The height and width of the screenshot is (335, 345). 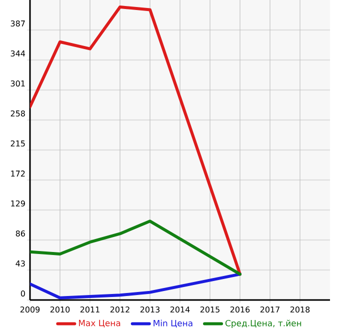 What do you see at coordinates (173, 324) in the screenshot?
I see `legend-label: Min Цена` at bounding box center [173, 324].